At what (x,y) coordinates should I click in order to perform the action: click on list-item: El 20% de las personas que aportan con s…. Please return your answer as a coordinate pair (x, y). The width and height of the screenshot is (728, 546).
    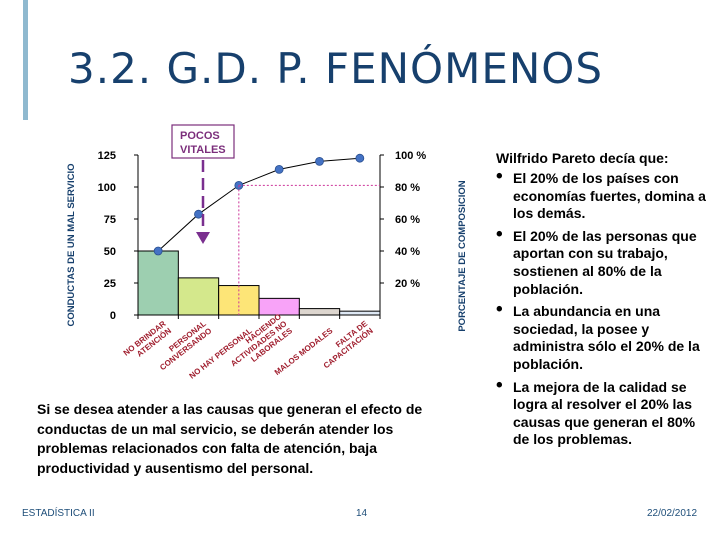
    Looking at the image, I should click on (603, 262).